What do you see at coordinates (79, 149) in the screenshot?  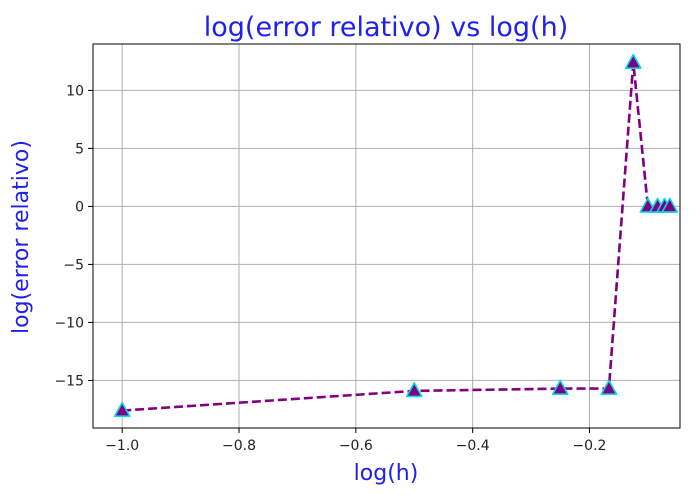 I see `y-tick-label: 5` at bounding box center [79, 149].